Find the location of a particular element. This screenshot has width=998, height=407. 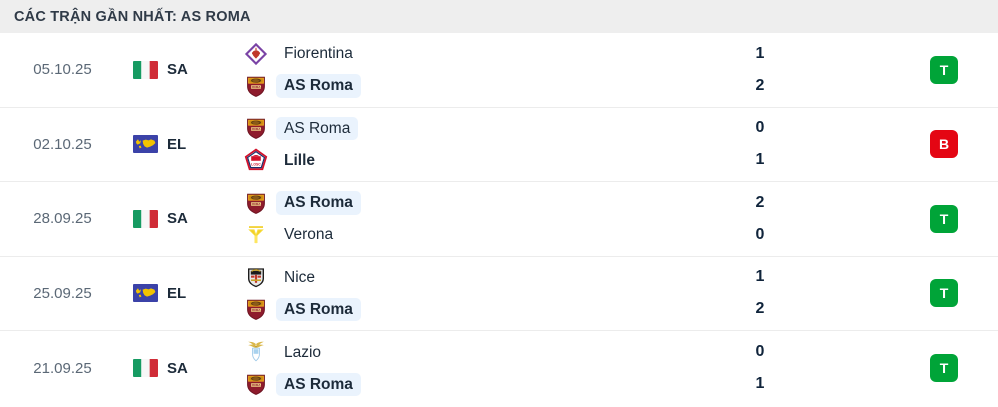

team-name: Lille is located at coordinates (300, 160).